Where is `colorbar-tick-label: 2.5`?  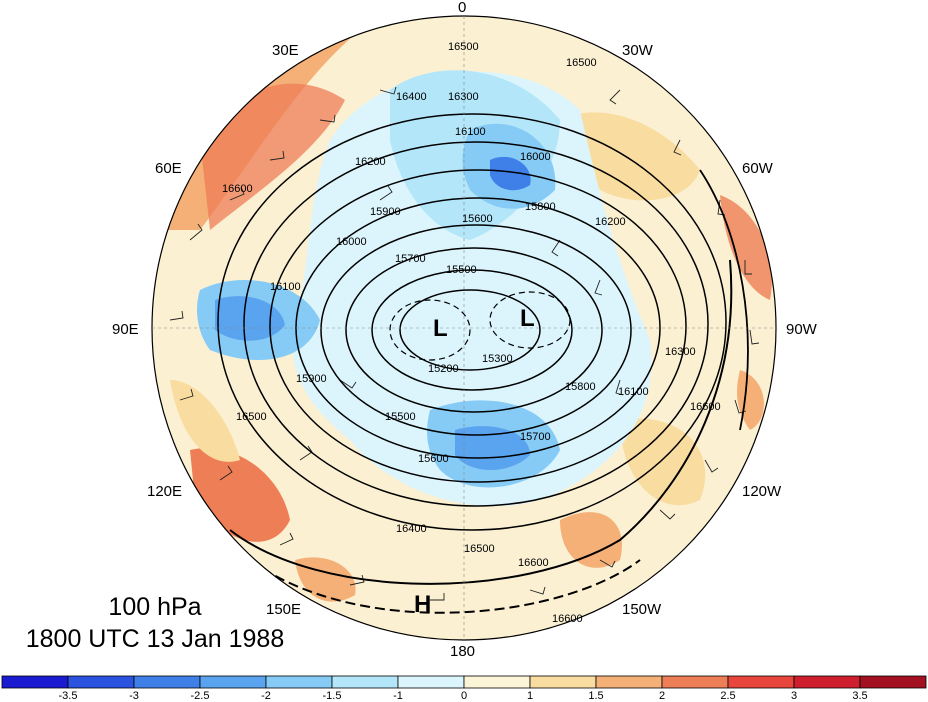 colorbar-tick-label: 2.5 is located at coordinates (727, 696).